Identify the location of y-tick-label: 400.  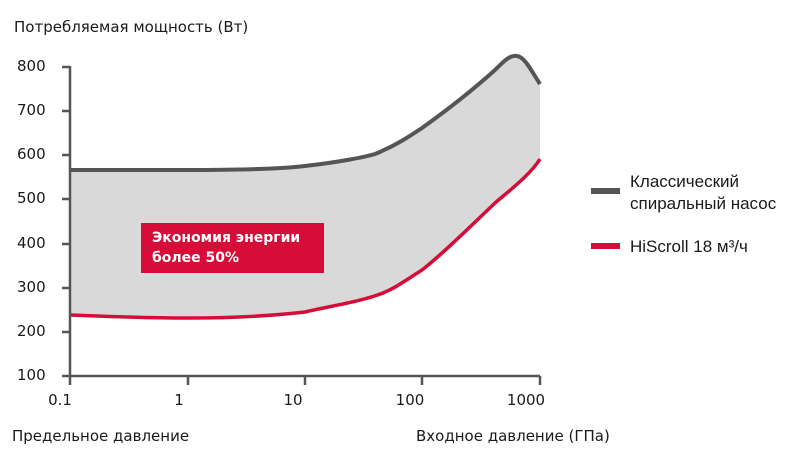
(31, 243).